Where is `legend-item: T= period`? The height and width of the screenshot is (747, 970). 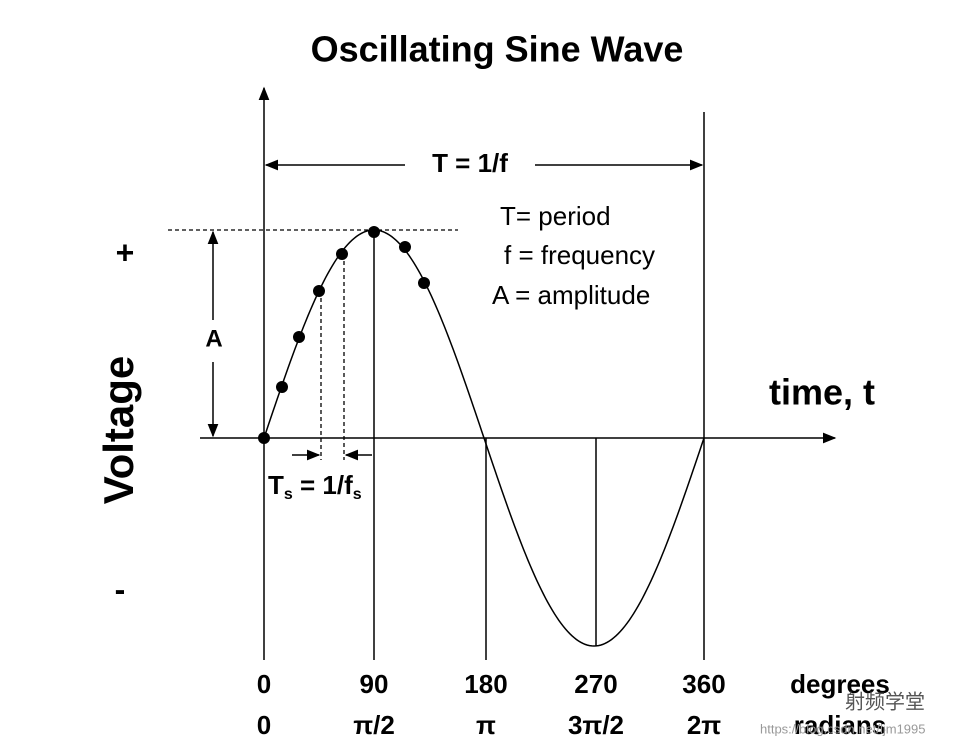 legend-item: T= period is located at coordinates (555, 216).